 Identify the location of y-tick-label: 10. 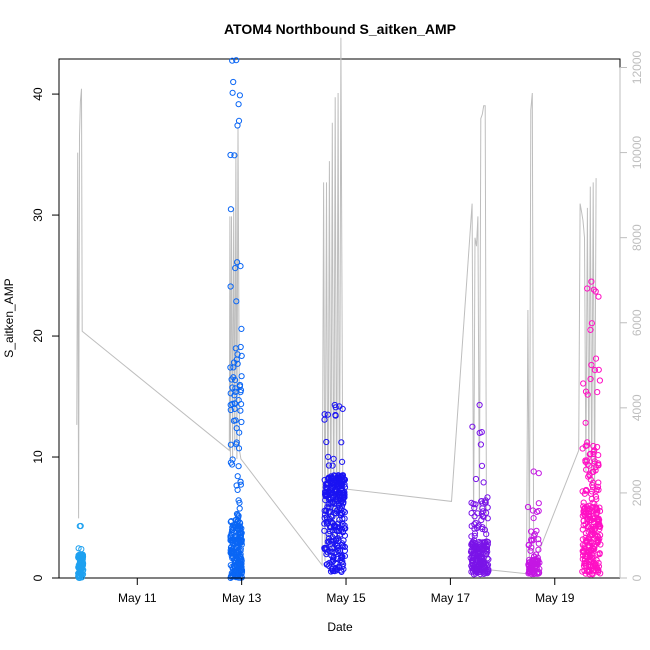
(38, 457).